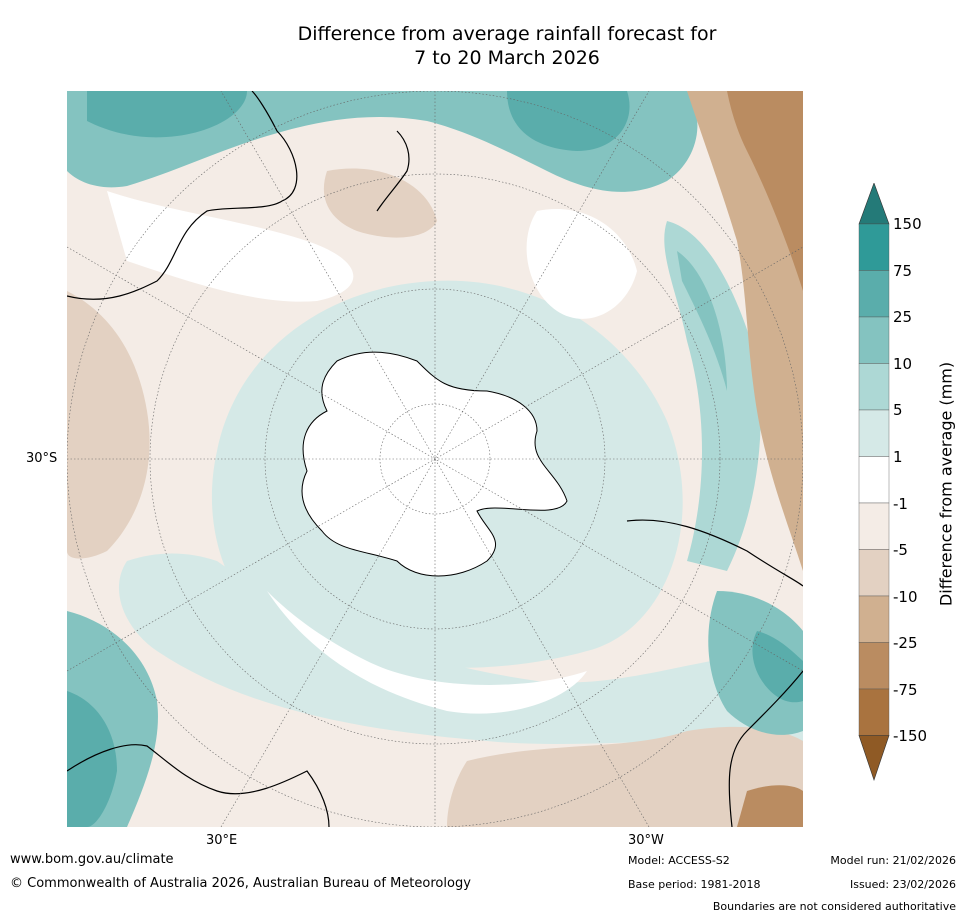 This screenshot has height=919, width=965. Describe the element at coordinates (679, 860) in the screenshot. I see `footer-model: Model: ACCESS-S2` at that location.